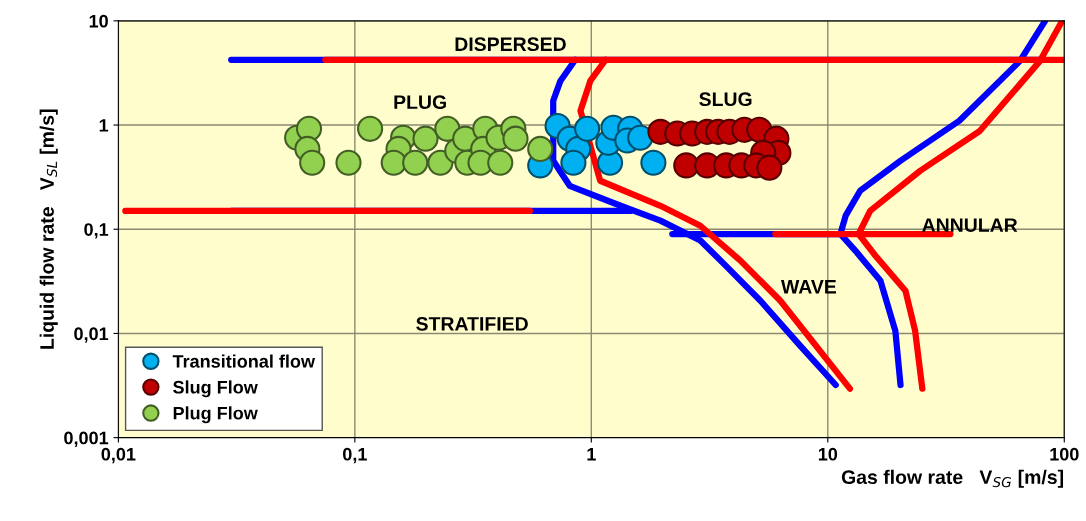 The width and height of the screenshot is (1086, 521). What do you see at coordinates (970, 225) in the screenshot?
I see `annotation: ANNULAR` at bounding box center [970, 225].